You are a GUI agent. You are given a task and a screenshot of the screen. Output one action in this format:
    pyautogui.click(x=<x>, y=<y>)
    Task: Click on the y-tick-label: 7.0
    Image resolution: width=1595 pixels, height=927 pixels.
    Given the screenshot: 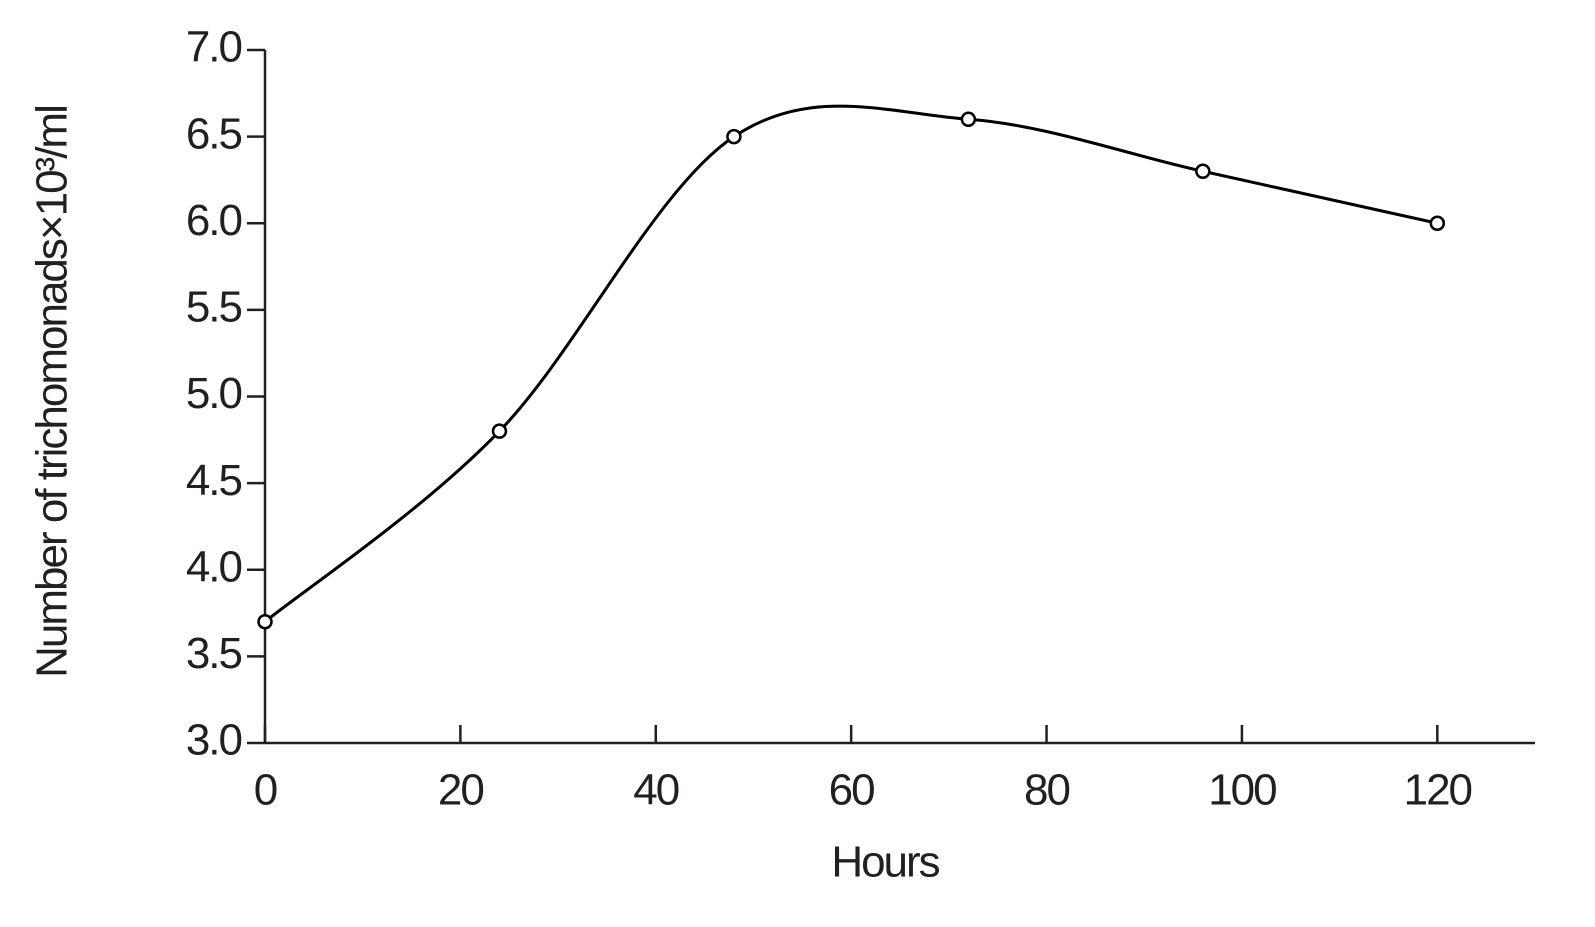 What is the action you would take?
    pyautogui.click(x=214, y=47)
    